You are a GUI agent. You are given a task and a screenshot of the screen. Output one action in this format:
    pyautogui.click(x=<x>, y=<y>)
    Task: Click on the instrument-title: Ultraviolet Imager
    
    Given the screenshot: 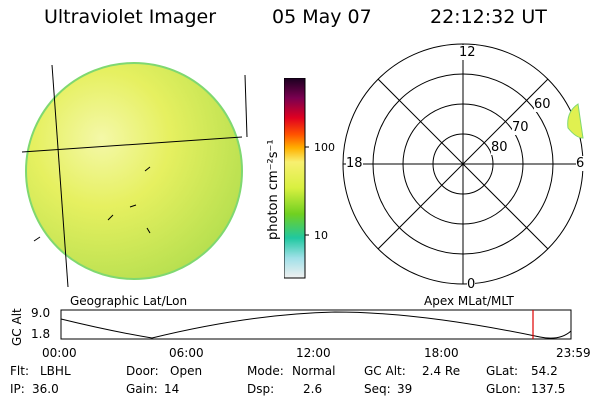 What is the action you would take?
    pyautogui.click(x=130, y=17)
    